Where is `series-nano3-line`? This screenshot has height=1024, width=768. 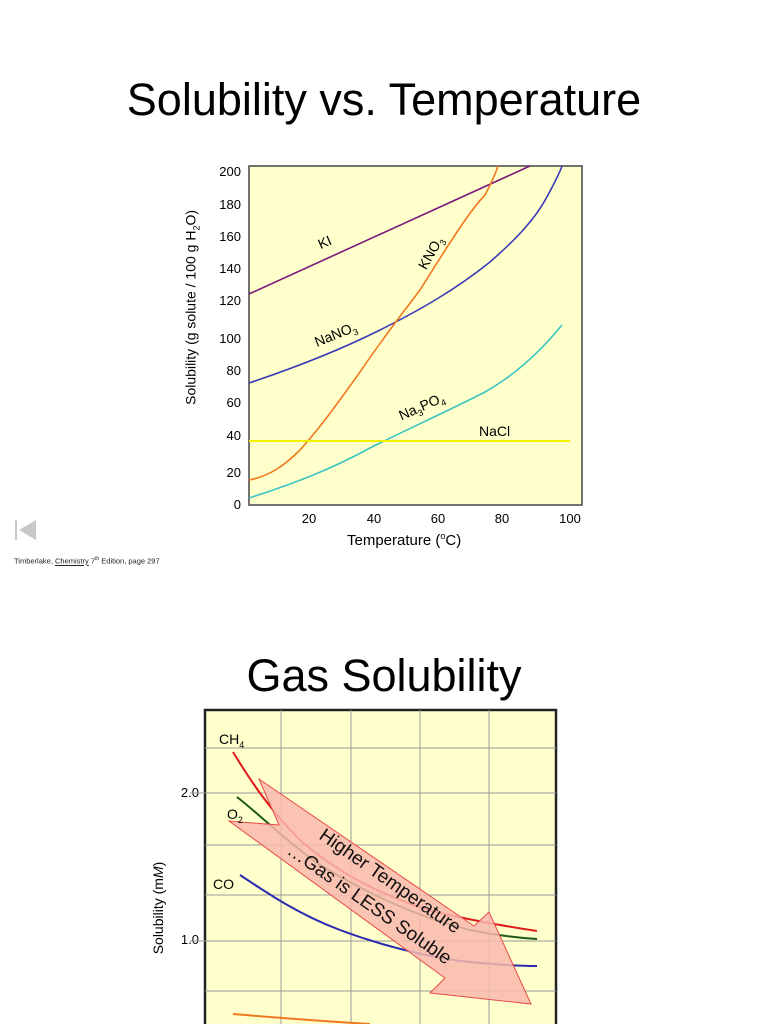
series-nano3-line is located at coordinates (405, 274).